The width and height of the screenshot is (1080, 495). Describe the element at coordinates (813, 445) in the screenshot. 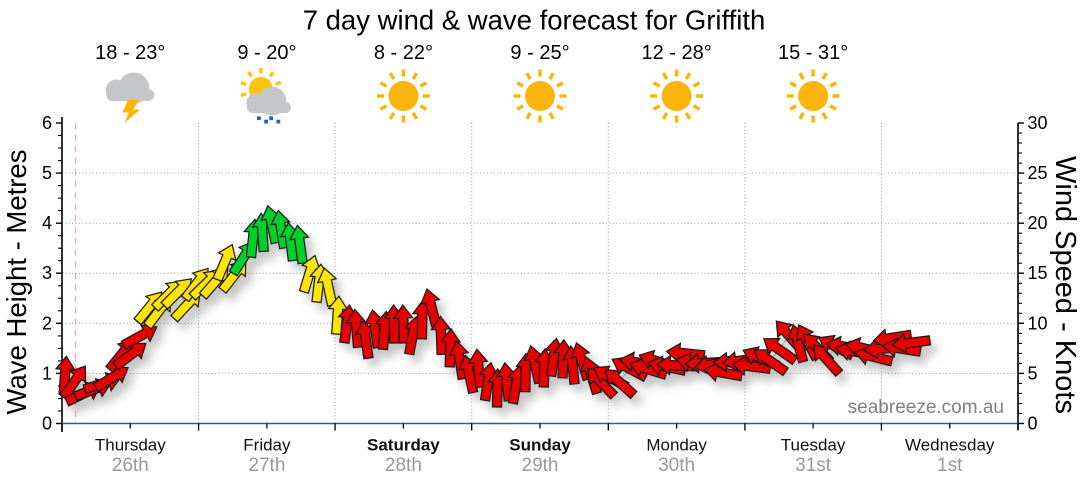

I see `svg-text: Tuesday` at that location.